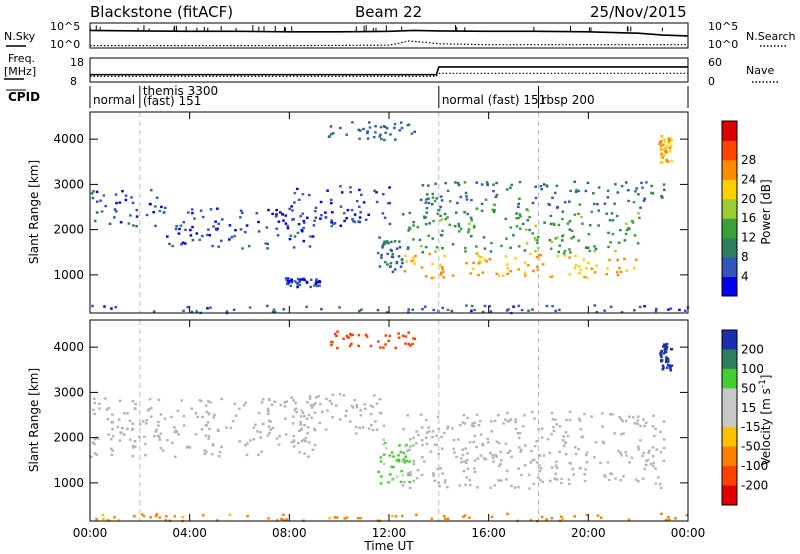 This screenshot has height=554, width=800. Describe the element at coordinates (189, 533) in the screenshot. I see `time-tick-label: 04:00` at that location.